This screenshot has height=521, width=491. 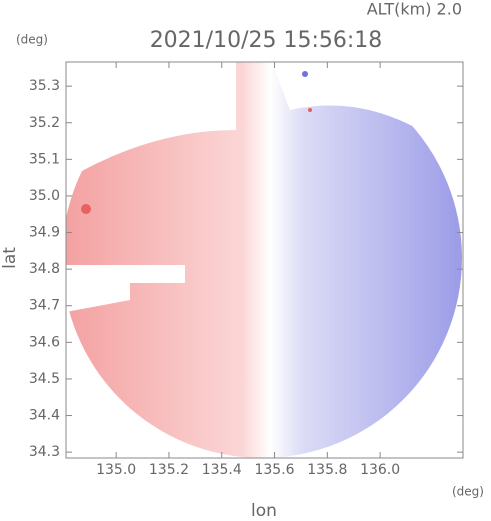 I want to click on x-tick-label: 135.2, so click(x=169, y=470).